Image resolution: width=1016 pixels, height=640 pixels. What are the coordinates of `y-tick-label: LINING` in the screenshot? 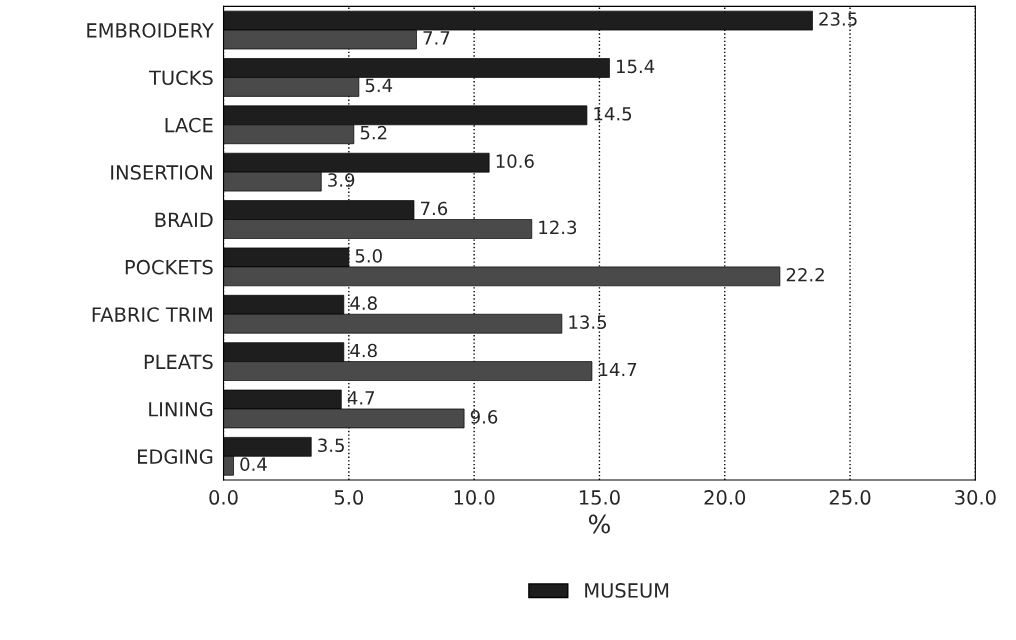 It's located at (181, 409).